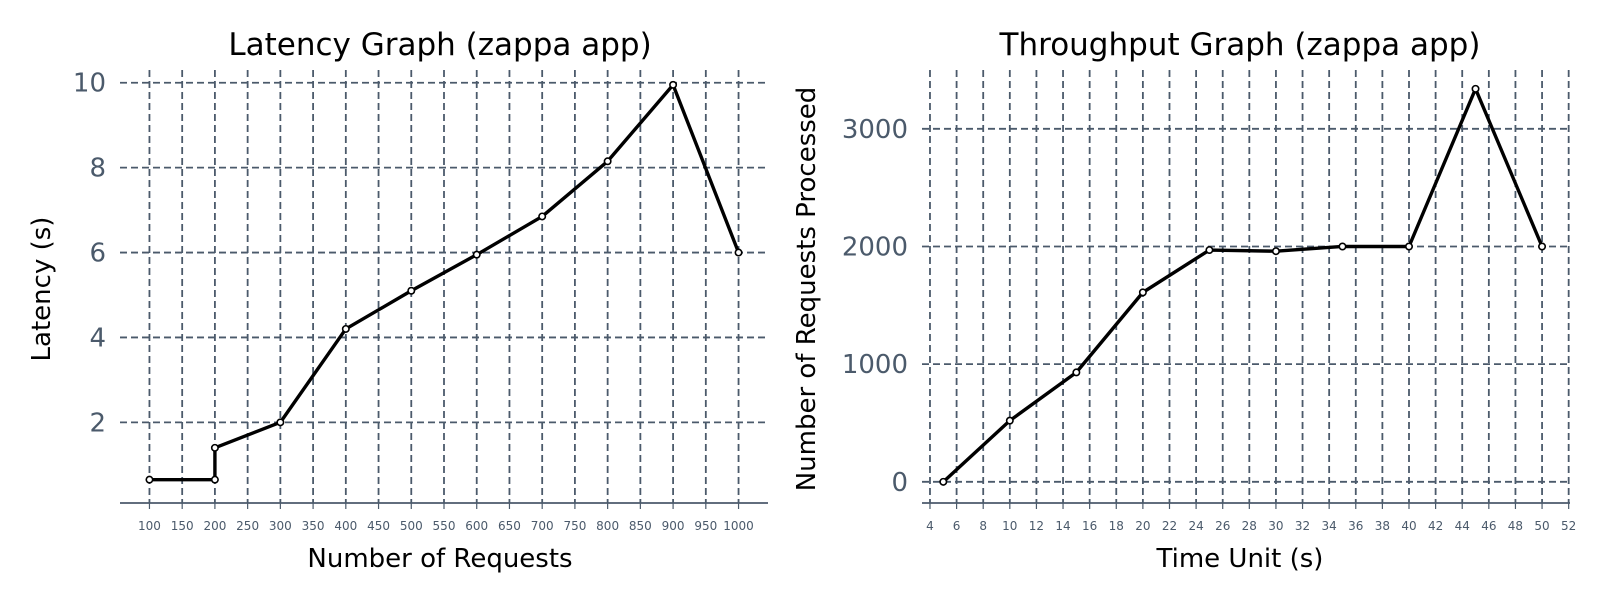 This screenshot has height=600, width=1600. What do you see at coordinates (957, 526) in the screenshot?
I see `throughput-x-tick-label: 6` at bounding box center [957, 526].